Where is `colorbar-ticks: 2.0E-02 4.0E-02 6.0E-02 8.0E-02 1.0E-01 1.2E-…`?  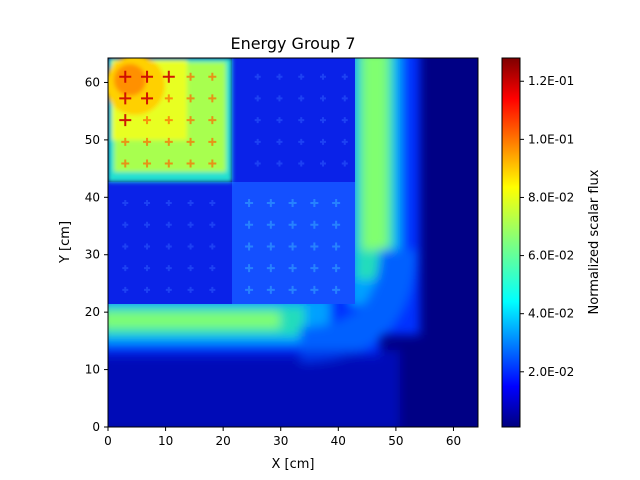 colorbar-ticks: 2.0E-02 4.0E-02 6.0E-02 8.0E-02 1.0E-01 1.2E-… is located at coordinates (547, 226).